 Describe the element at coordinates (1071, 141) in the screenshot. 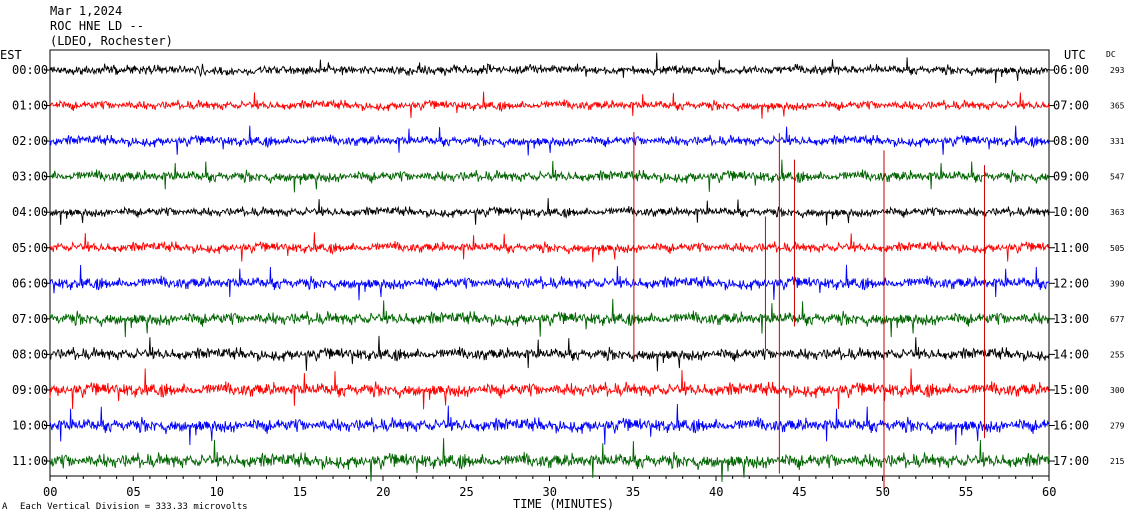

I see `utc-hour-label: 08:00` at that location.